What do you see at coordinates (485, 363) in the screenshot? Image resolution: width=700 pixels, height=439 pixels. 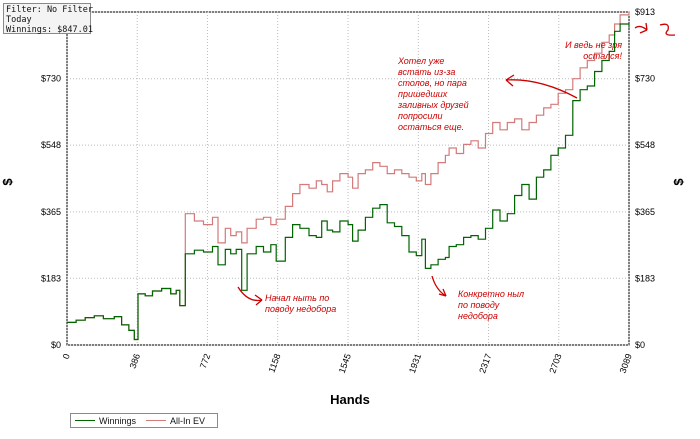 I see `x-tick-label: 2317` at bounding box center [485, 363].